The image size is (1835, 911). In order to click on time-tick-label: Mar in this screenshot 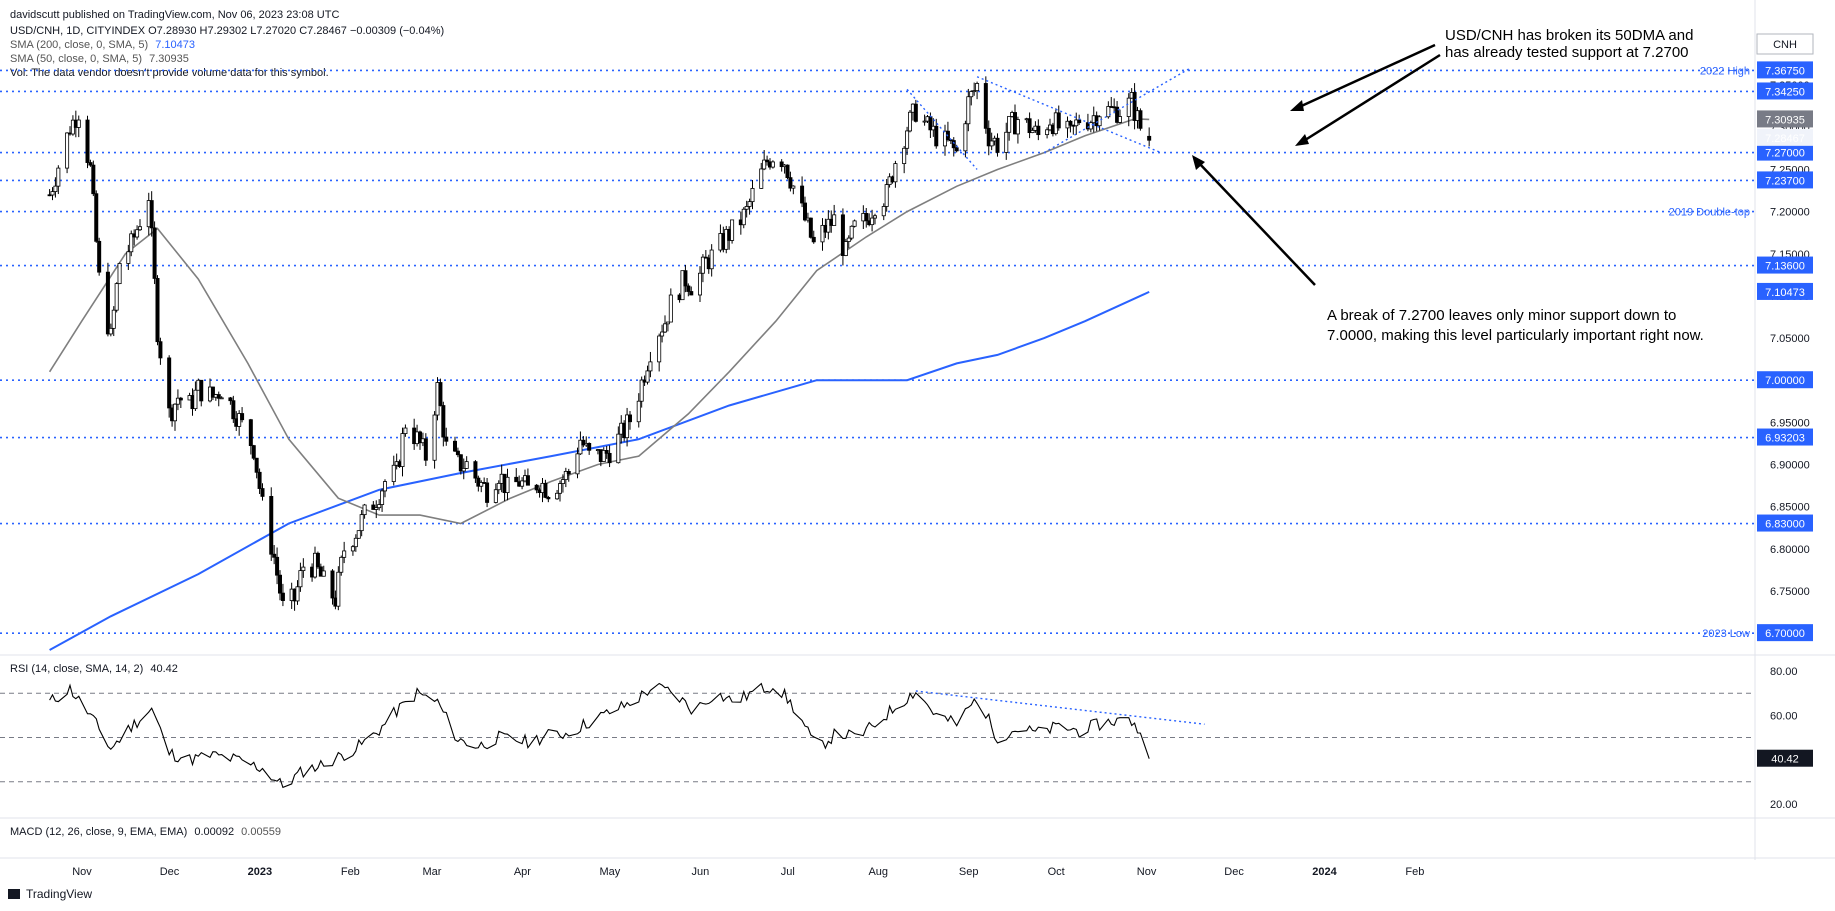, I will do `click(432, 872)`.